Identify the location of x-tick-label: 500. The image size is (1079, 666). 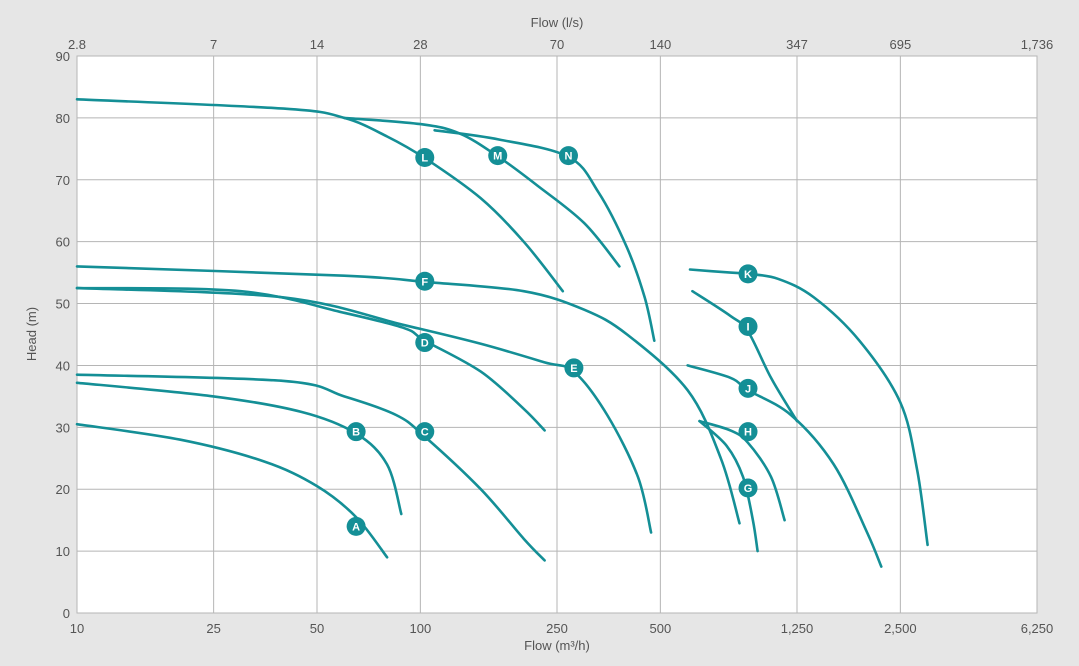
(661, 628).